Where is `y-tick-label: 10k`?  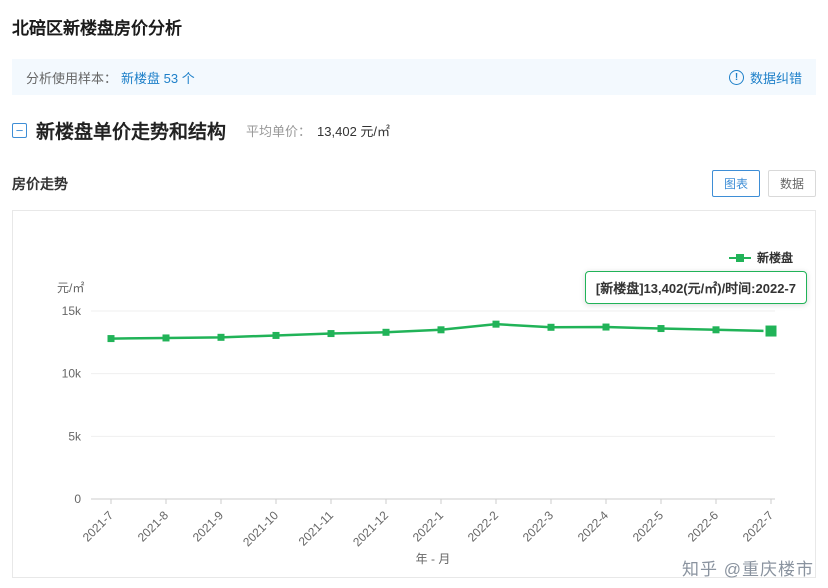 y-tick-label: 10k is located at coordinates (72, 374).